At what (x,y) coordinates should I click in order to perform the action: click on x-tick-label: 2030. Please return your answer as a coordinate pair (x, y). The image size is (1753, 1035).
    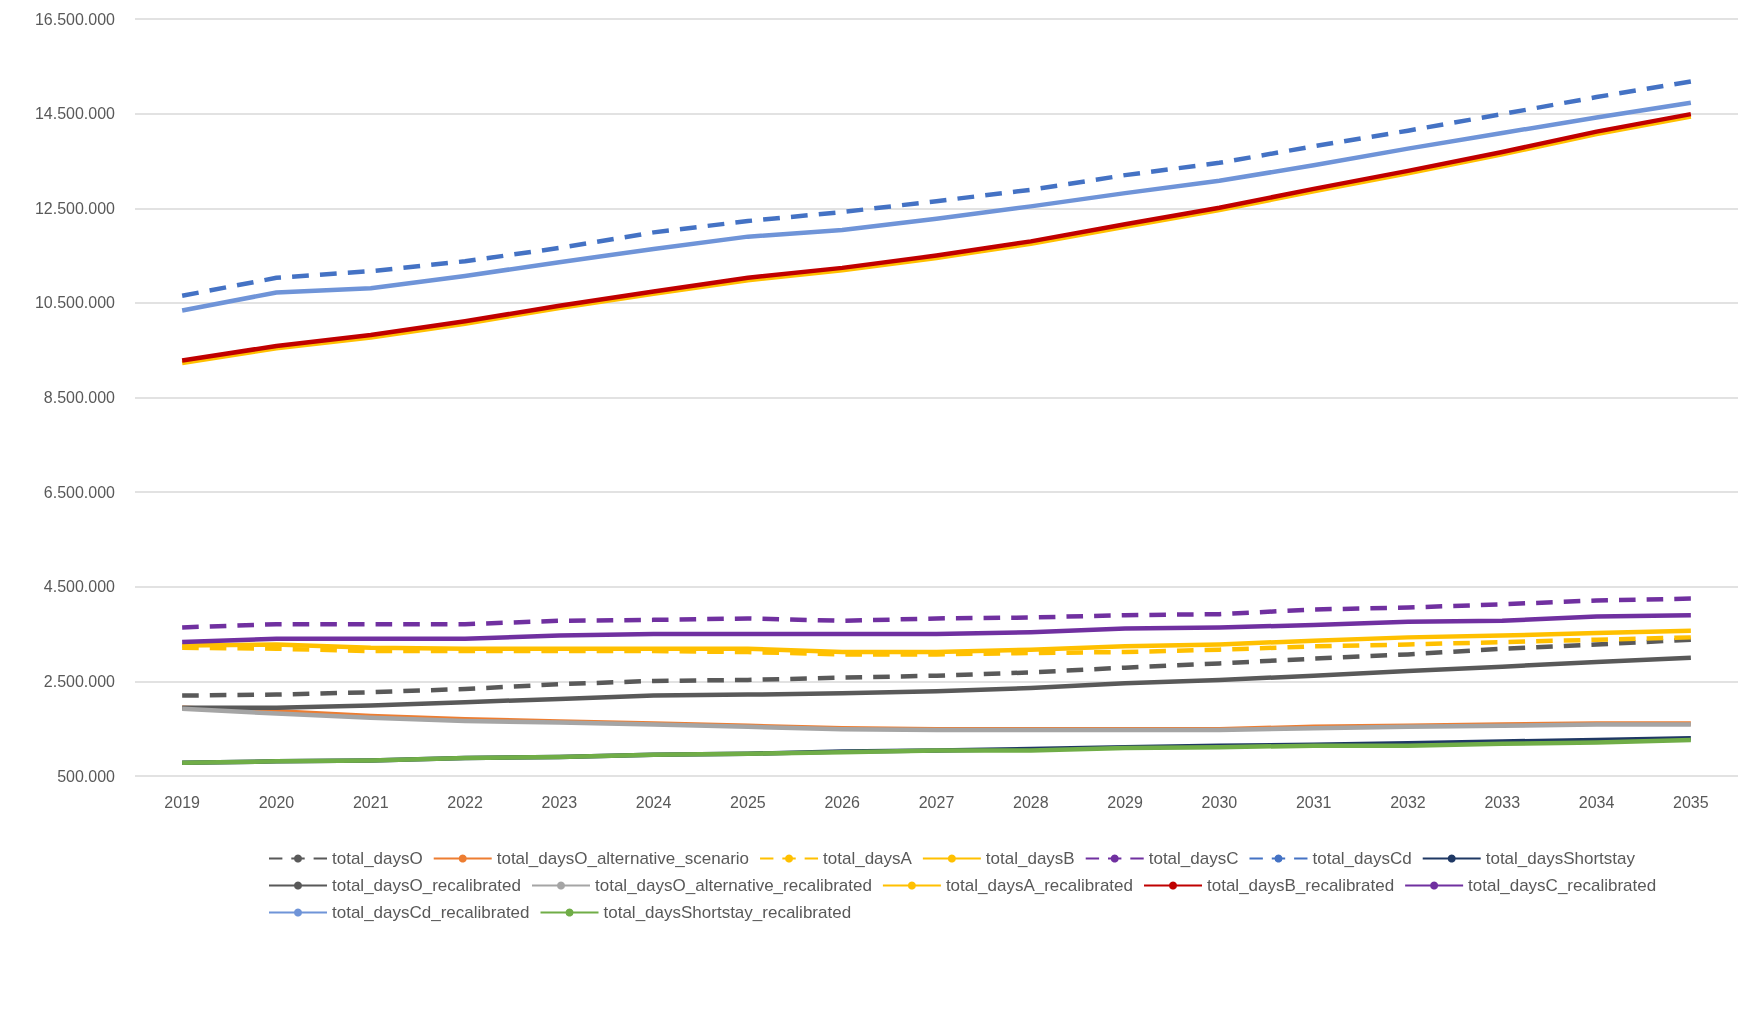
    Looking at the image, I should click on (1219, 802).